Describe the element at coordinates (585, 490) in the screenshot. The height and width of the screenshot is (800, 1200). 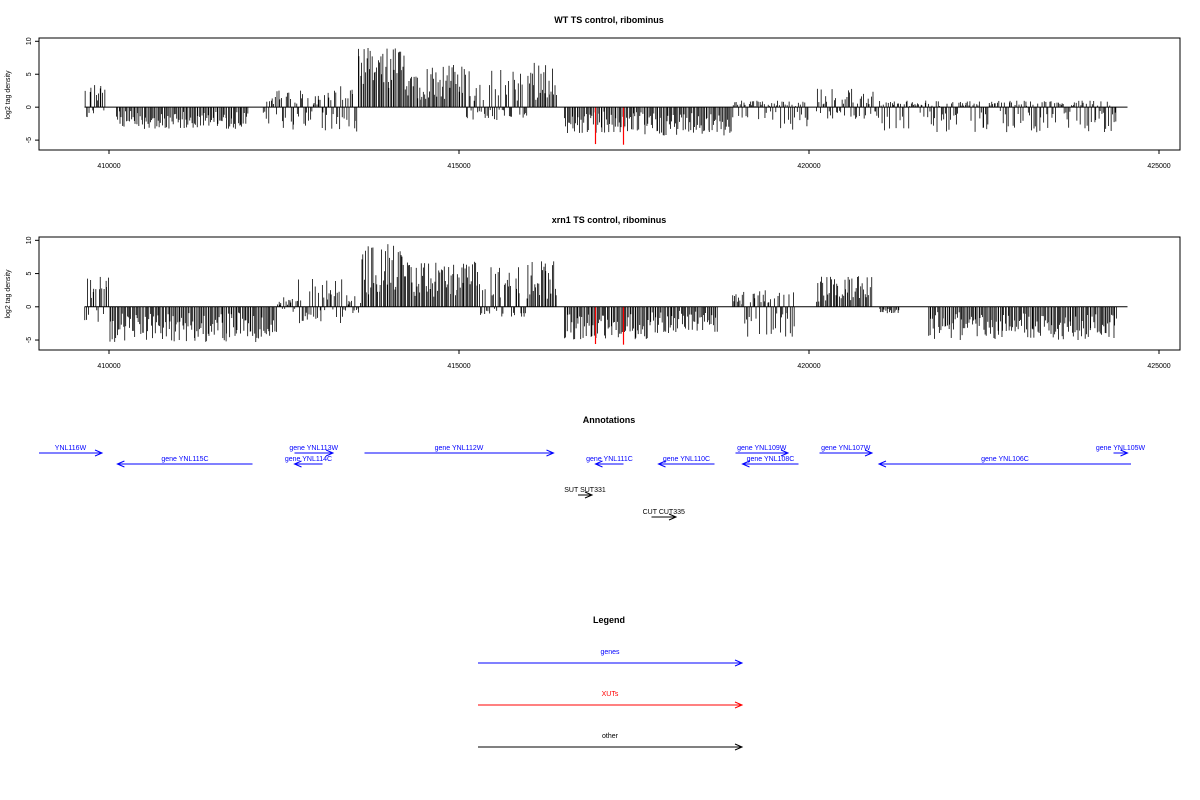
I see `feature-label: SUT SUT331` at that location.